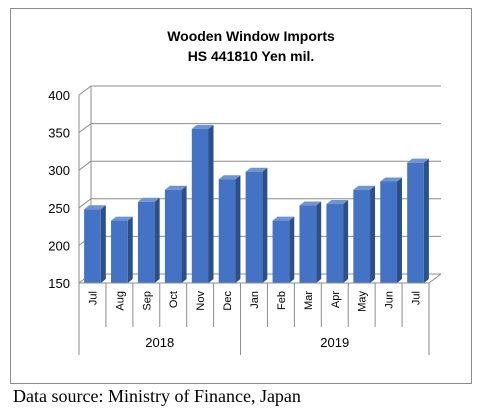  I want to click on x-tick-label-1: Jul, so click(93, 298).